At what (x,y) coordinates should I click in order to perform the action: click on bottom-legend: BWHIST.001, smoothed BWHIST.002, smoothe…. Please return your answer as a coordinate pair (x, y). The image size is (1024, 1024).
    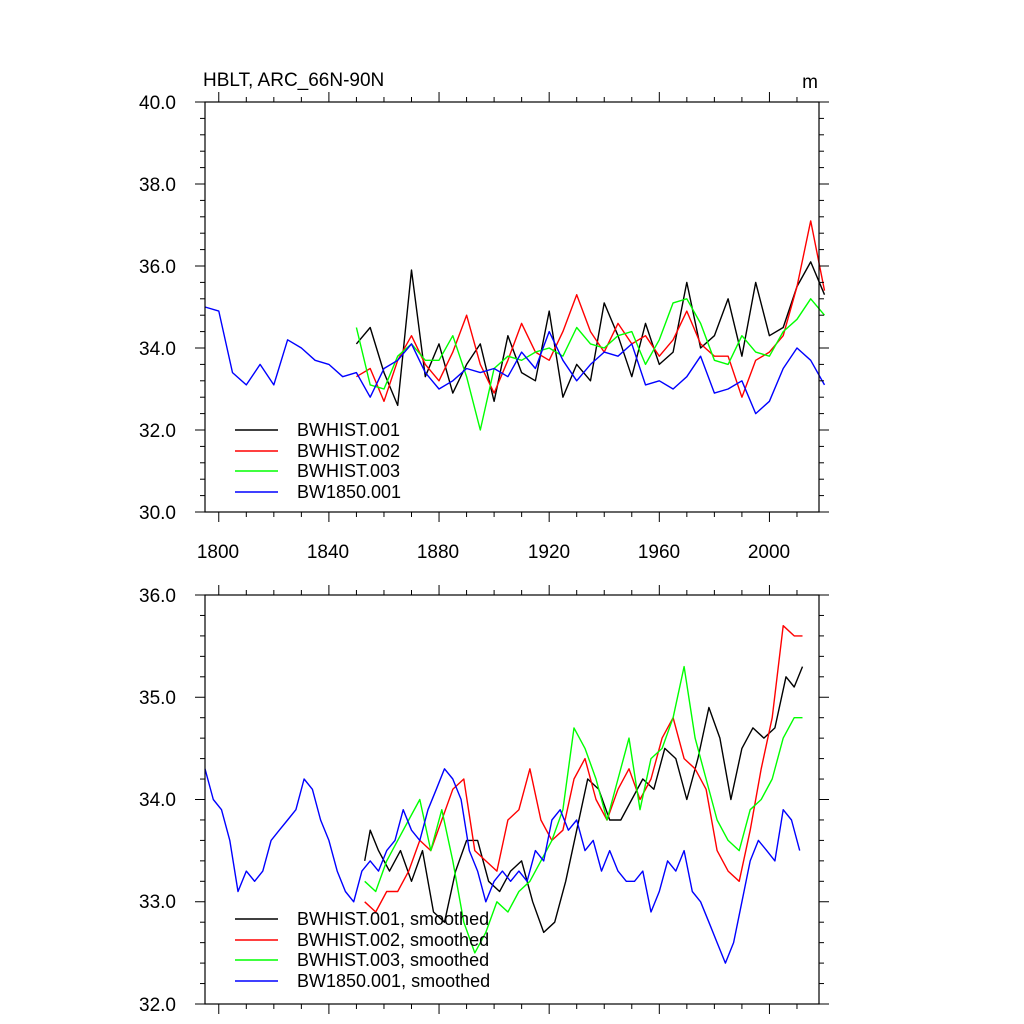
    Looking at the image, I should click on (362, 950).